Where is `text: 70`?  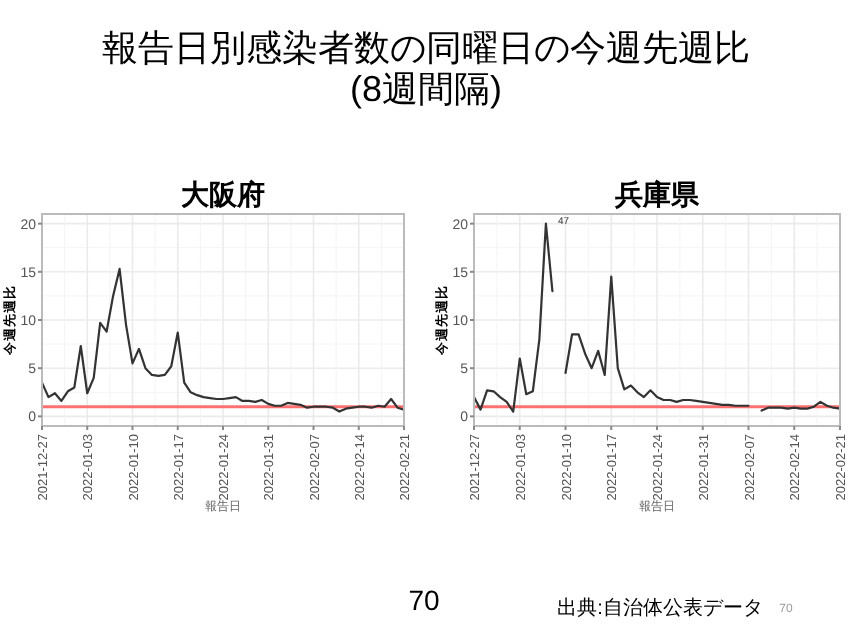 text: 70 is located at coordinates (424, 600).